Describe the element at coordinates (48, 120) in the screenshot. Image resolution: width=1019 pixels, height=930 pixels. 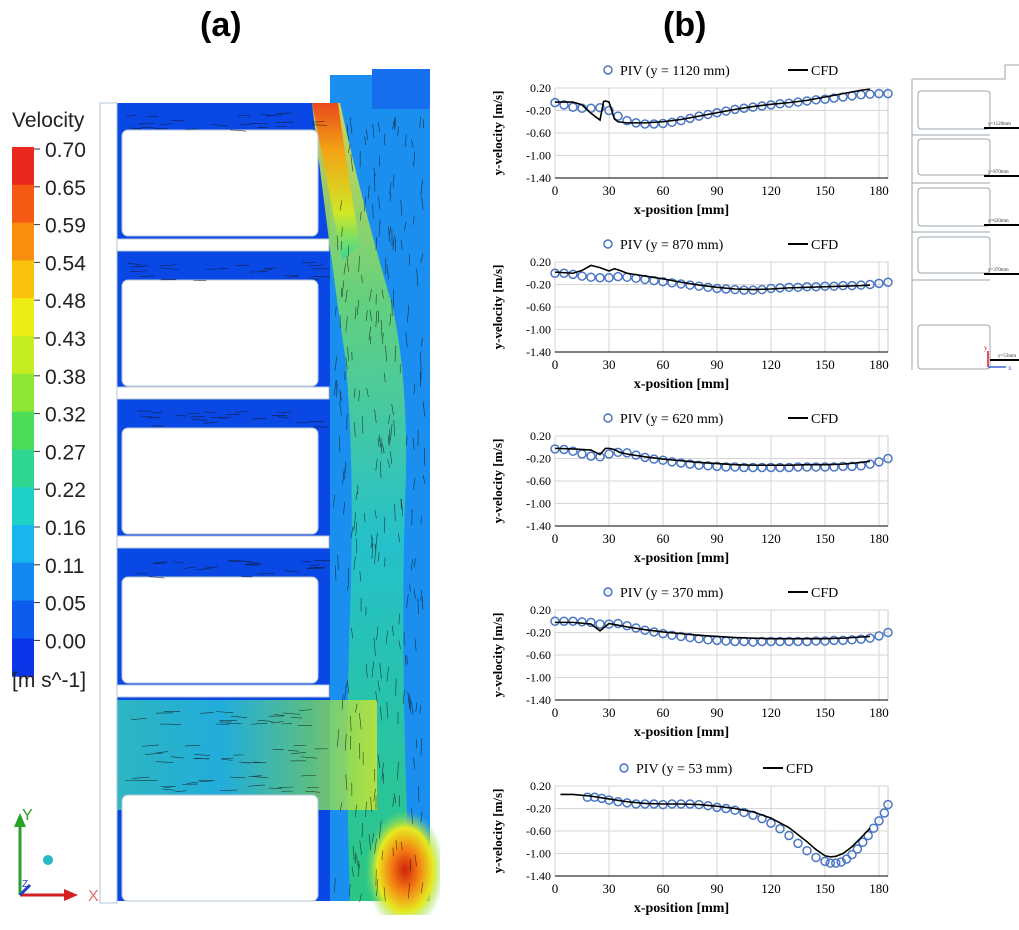
I see `colorbar-title: Velocity` at that location.